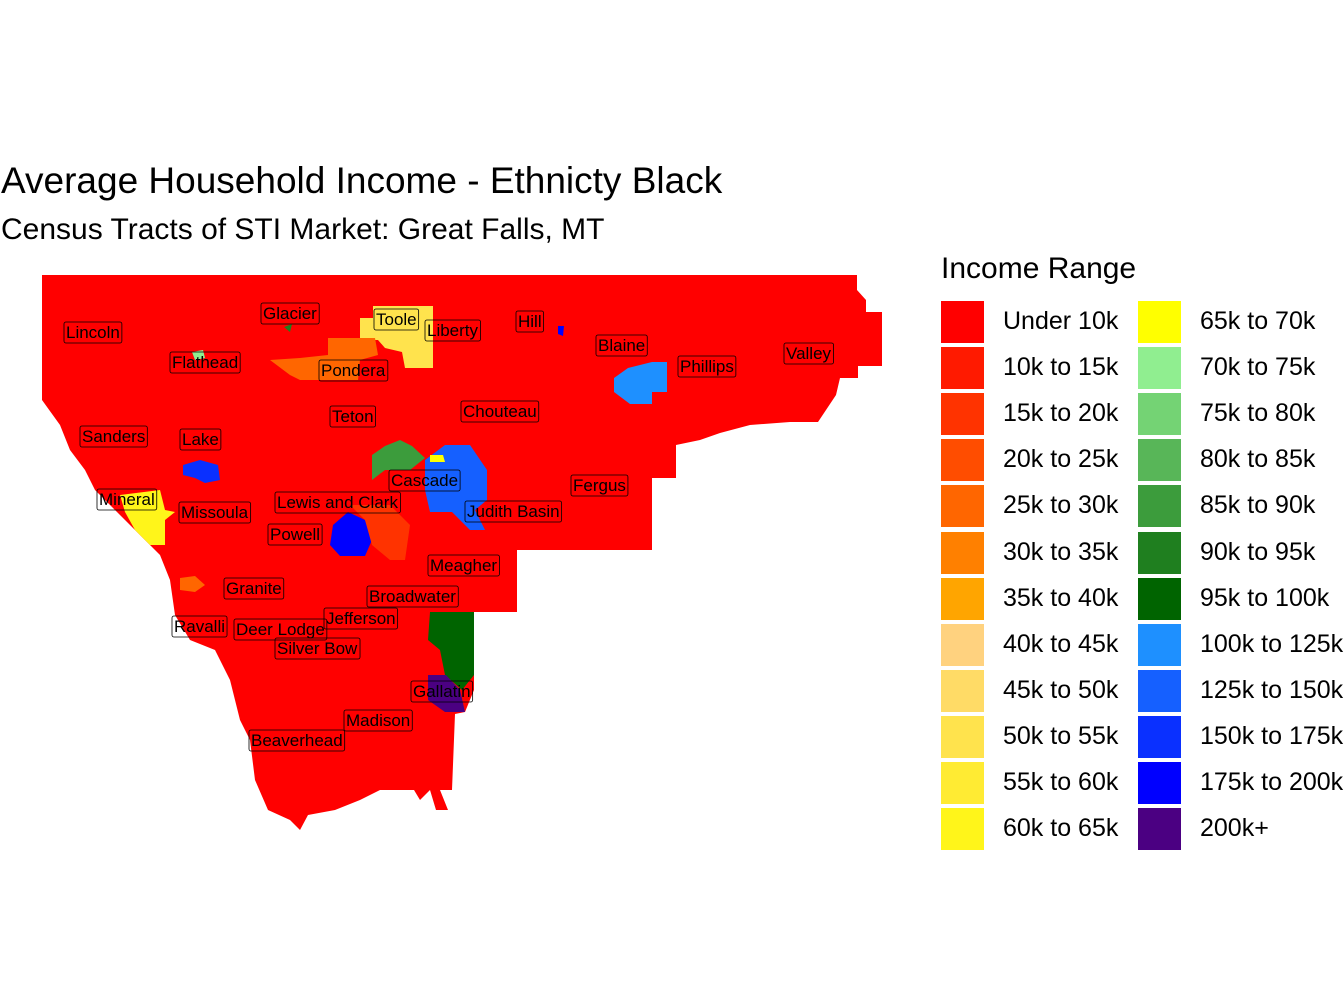  I want to click on county-label: Sanders, so click(113, 436).